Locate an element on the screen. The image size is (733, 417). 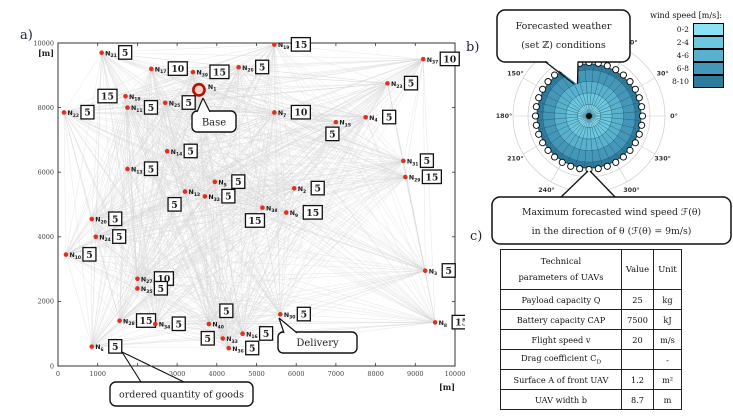
wind-speed-legend: wind speed [m/s]: 0-2 2-4 4-6 6-8 8-10 is located at coordinates (682, 49).